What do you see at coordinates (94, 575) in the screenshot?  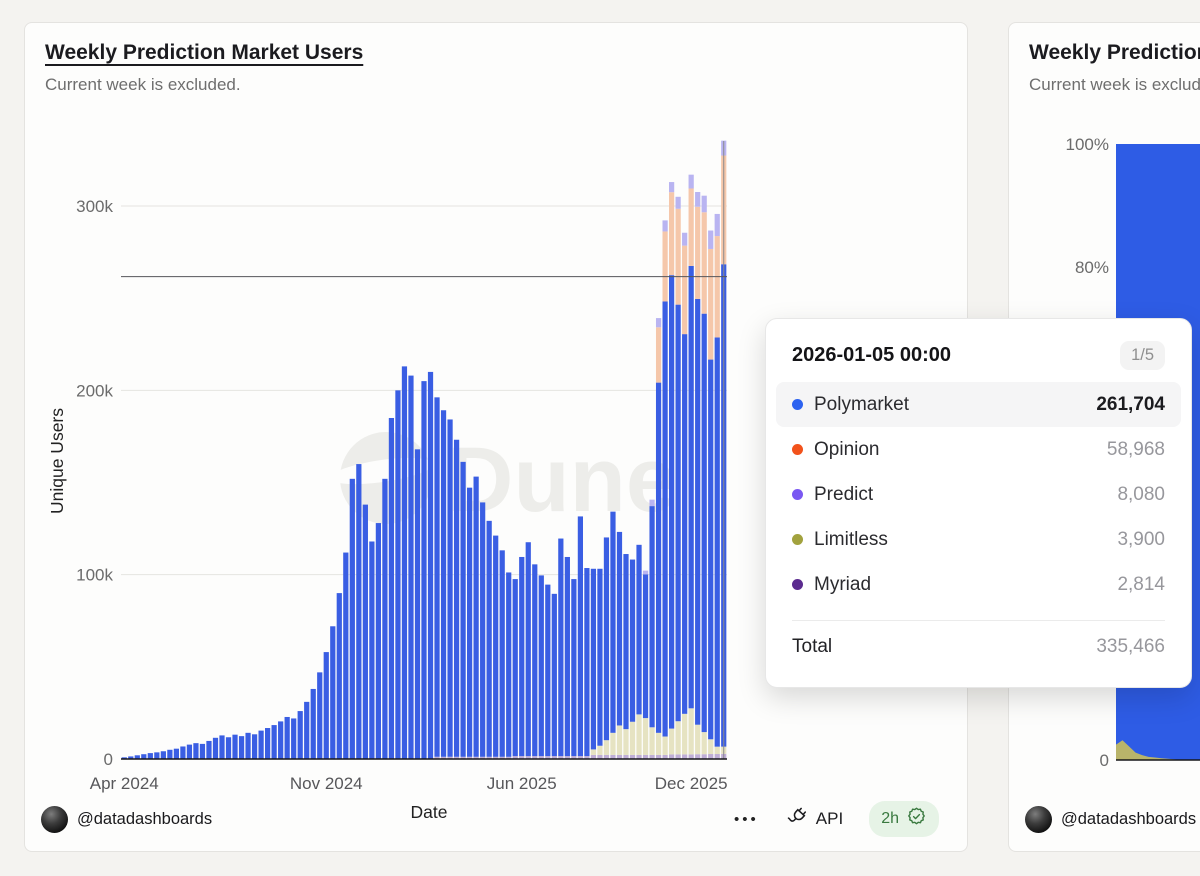 I see `y-axis-tick-label: 100k` at bounding box center [94, 575].